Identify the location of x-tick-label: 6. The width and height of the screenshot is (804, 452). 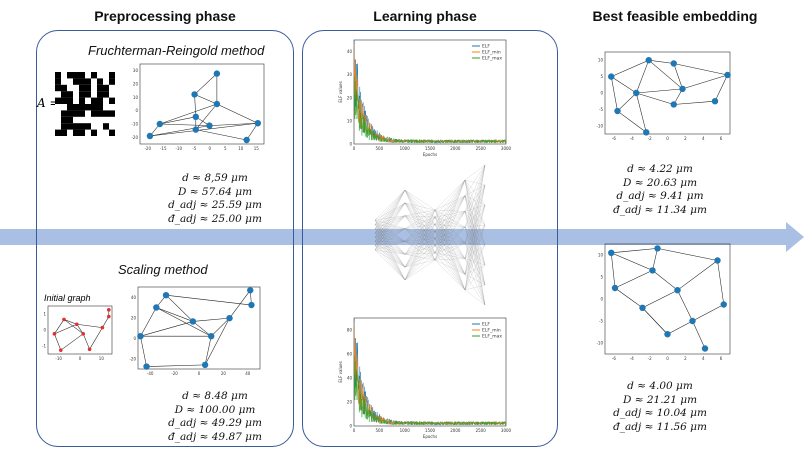
(721, 138).